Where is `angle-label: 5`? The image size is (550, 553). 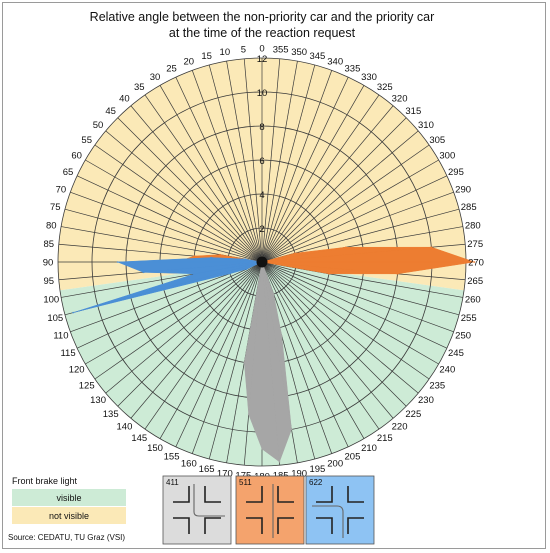
angle-label: 5 is located at coordinates (243, 49).